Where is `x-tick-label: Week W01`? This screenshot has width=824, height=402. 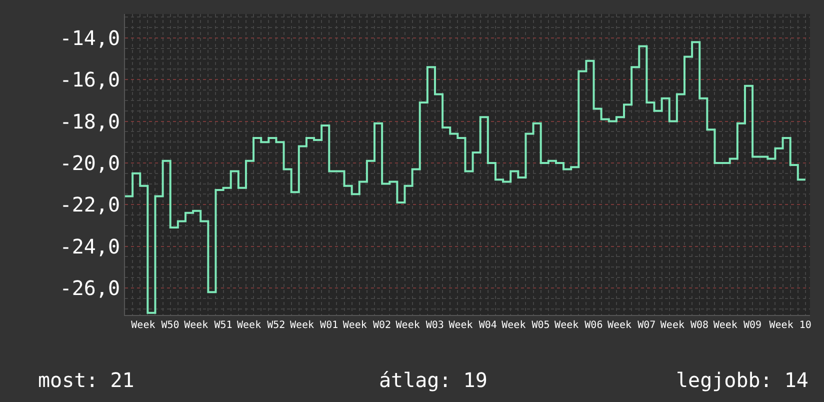 x-tick-label: Week W01 is located at coordinates (314, 325).